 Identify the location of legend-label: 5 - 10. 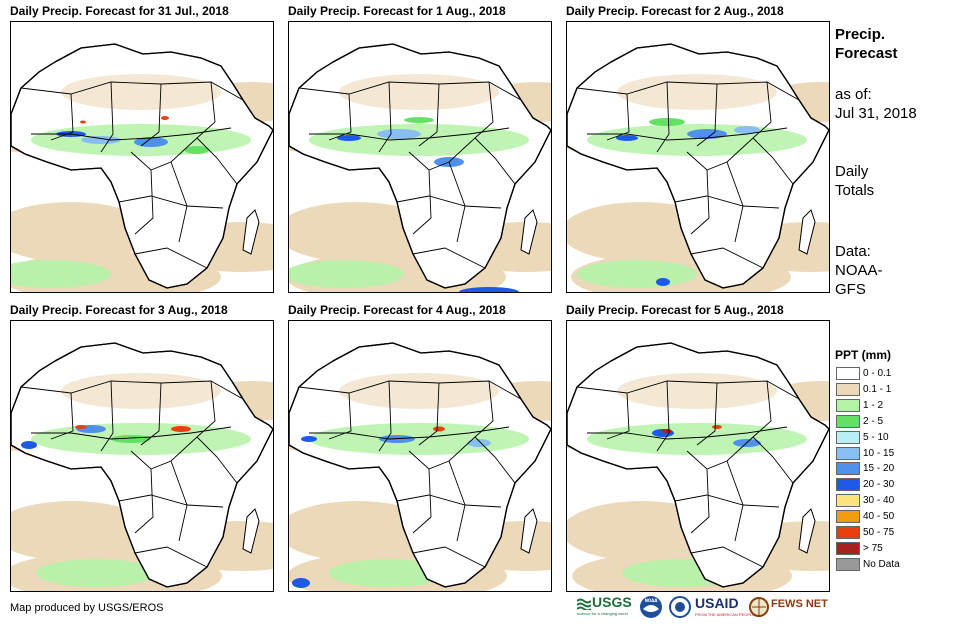
(876, 437).